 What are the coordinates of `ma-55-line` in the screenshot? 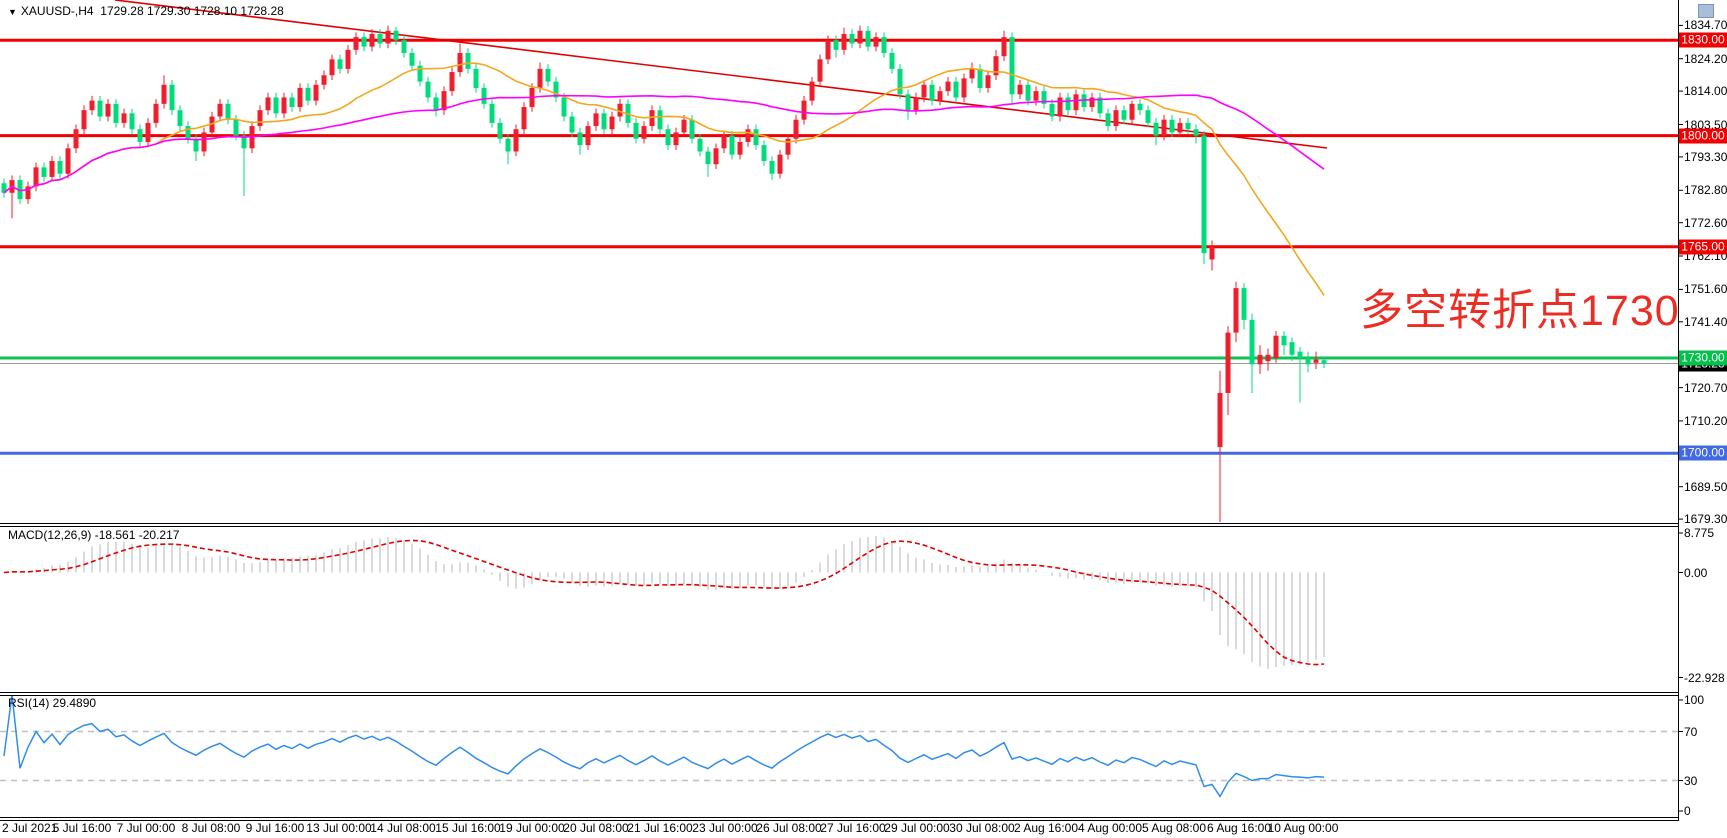 It's located at (664, 144).